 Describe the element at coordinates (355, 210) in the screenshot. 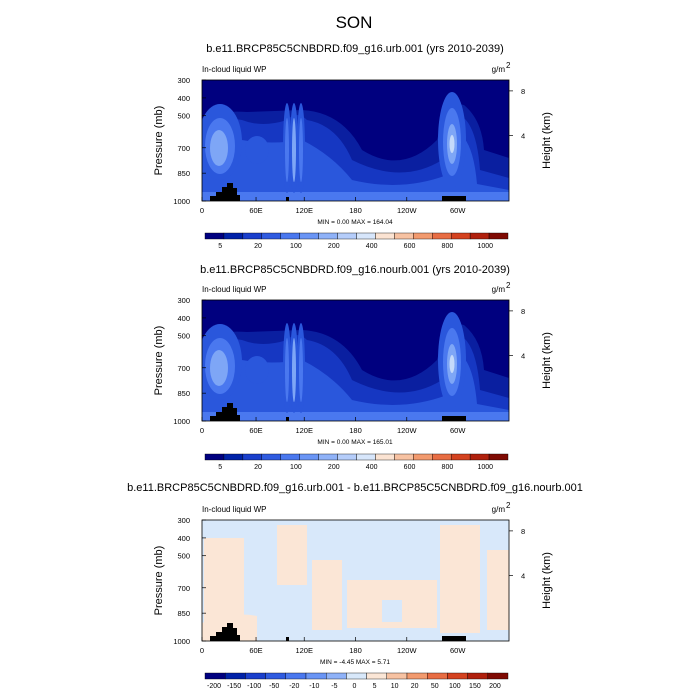

I see `x-tick-label: 180` at that location.